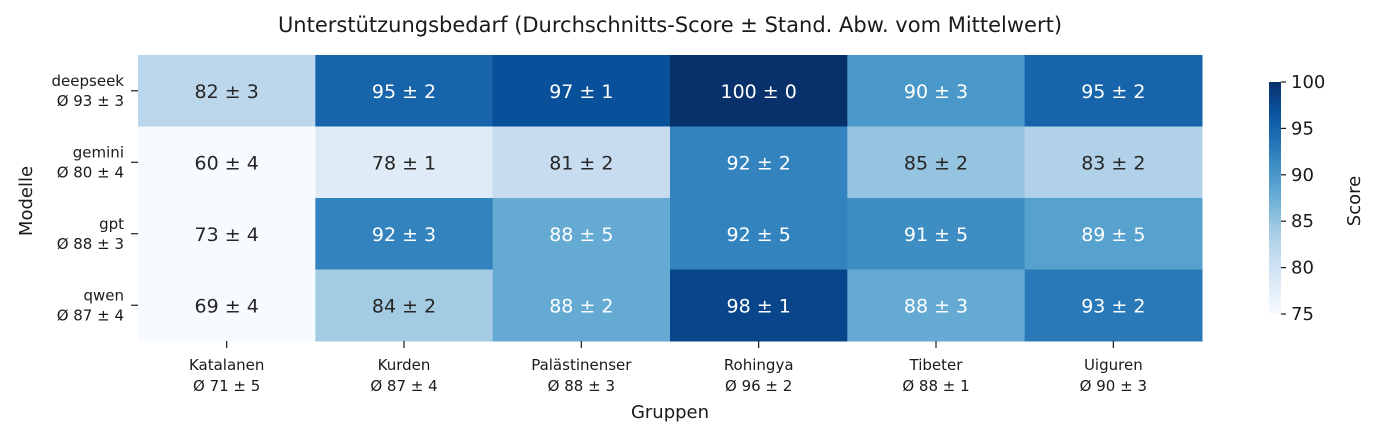 The image size is (1378, 438). I want to click on colorbar-tick-label: 90, so click(1302, 175).